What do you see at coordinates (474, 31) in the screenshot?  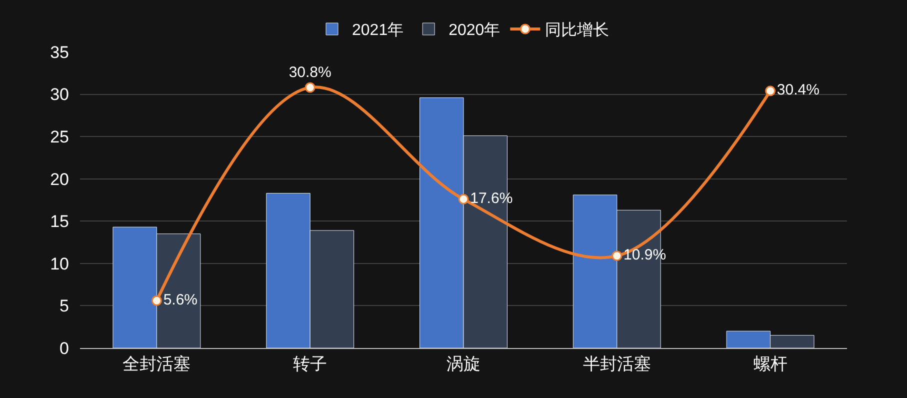 I see `legend-label: 2020年` at bounding box center [474, 31].